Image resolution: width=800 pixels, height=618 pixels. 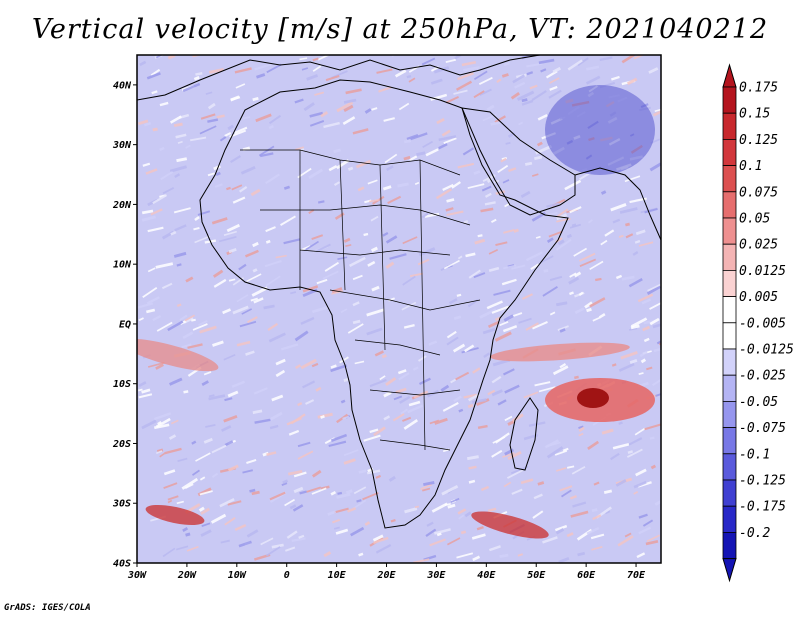 I want to click on colorbar-label: -0.1, so click(x=754, y=454).